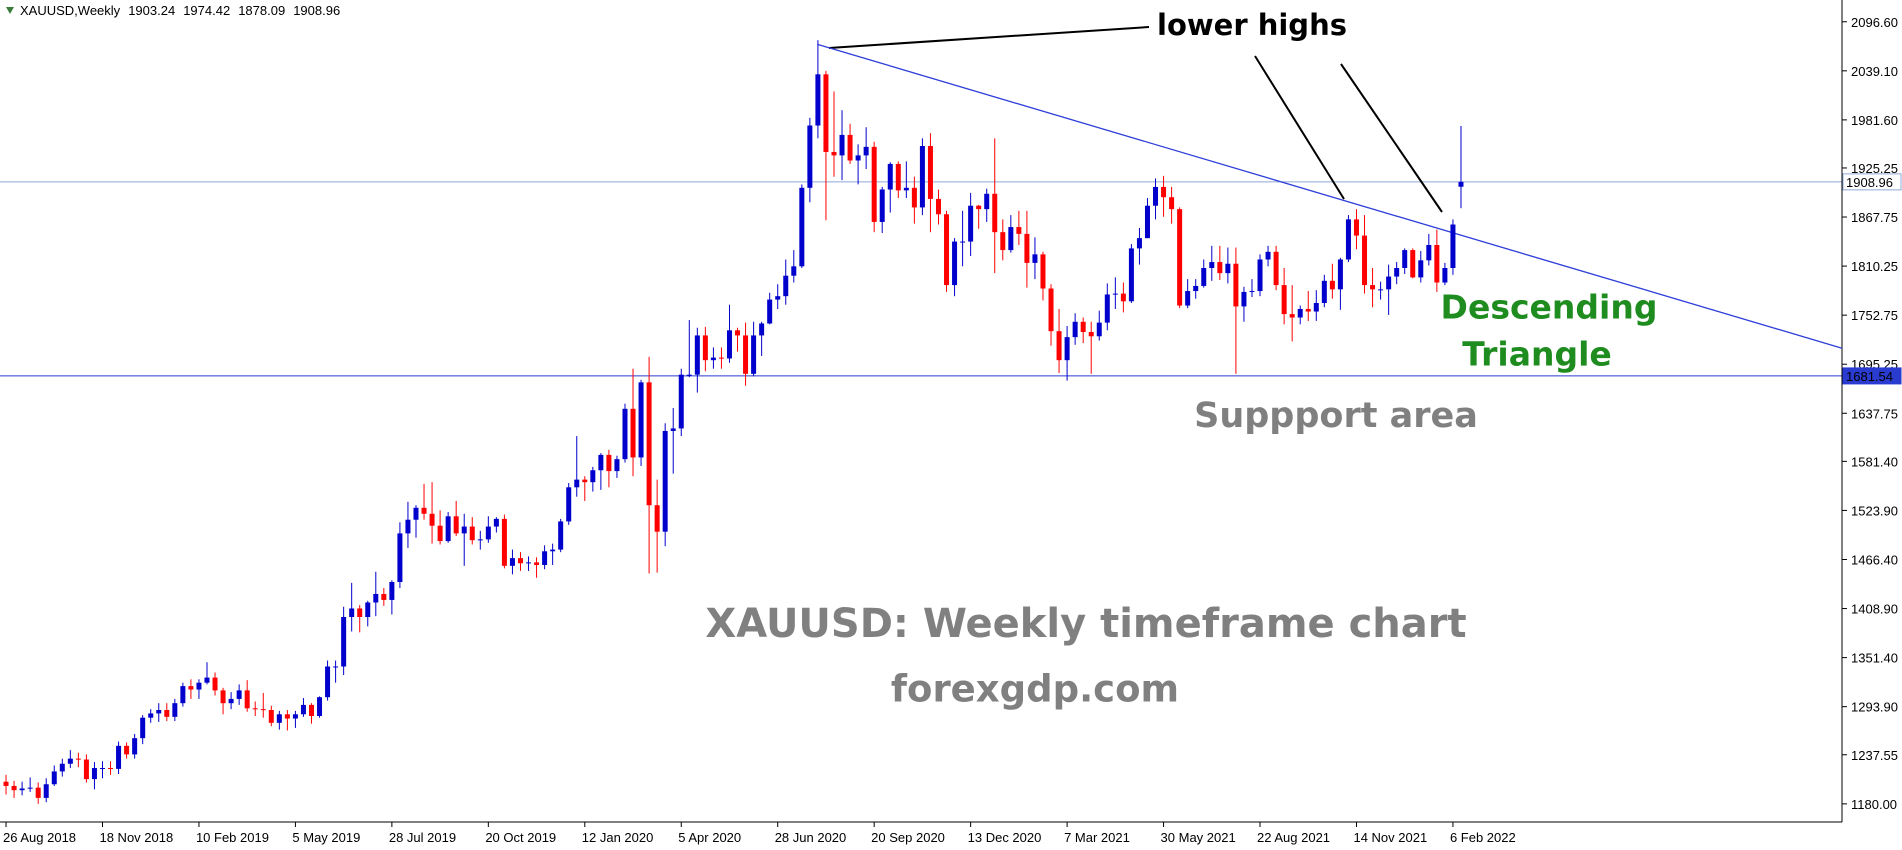 The width and height of the screenshot is (1902, 850). What do you see at coordinates (1874, 658) in the screenshot?
I see `y-tick-label: 1351.40` at bounding box center [1874, 658].